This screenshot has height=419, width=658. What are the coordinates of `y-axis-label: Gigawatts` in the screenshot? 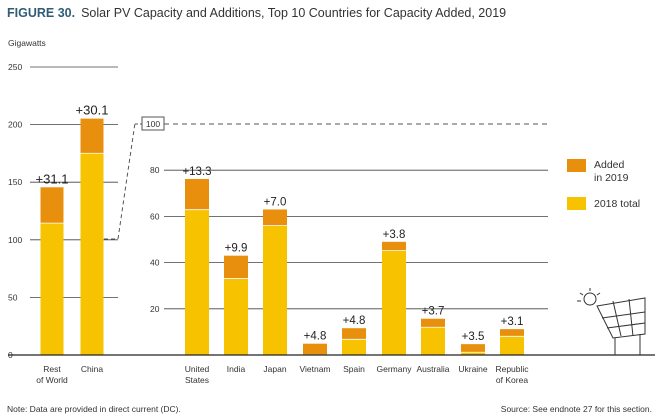 It's located at (27, 43).